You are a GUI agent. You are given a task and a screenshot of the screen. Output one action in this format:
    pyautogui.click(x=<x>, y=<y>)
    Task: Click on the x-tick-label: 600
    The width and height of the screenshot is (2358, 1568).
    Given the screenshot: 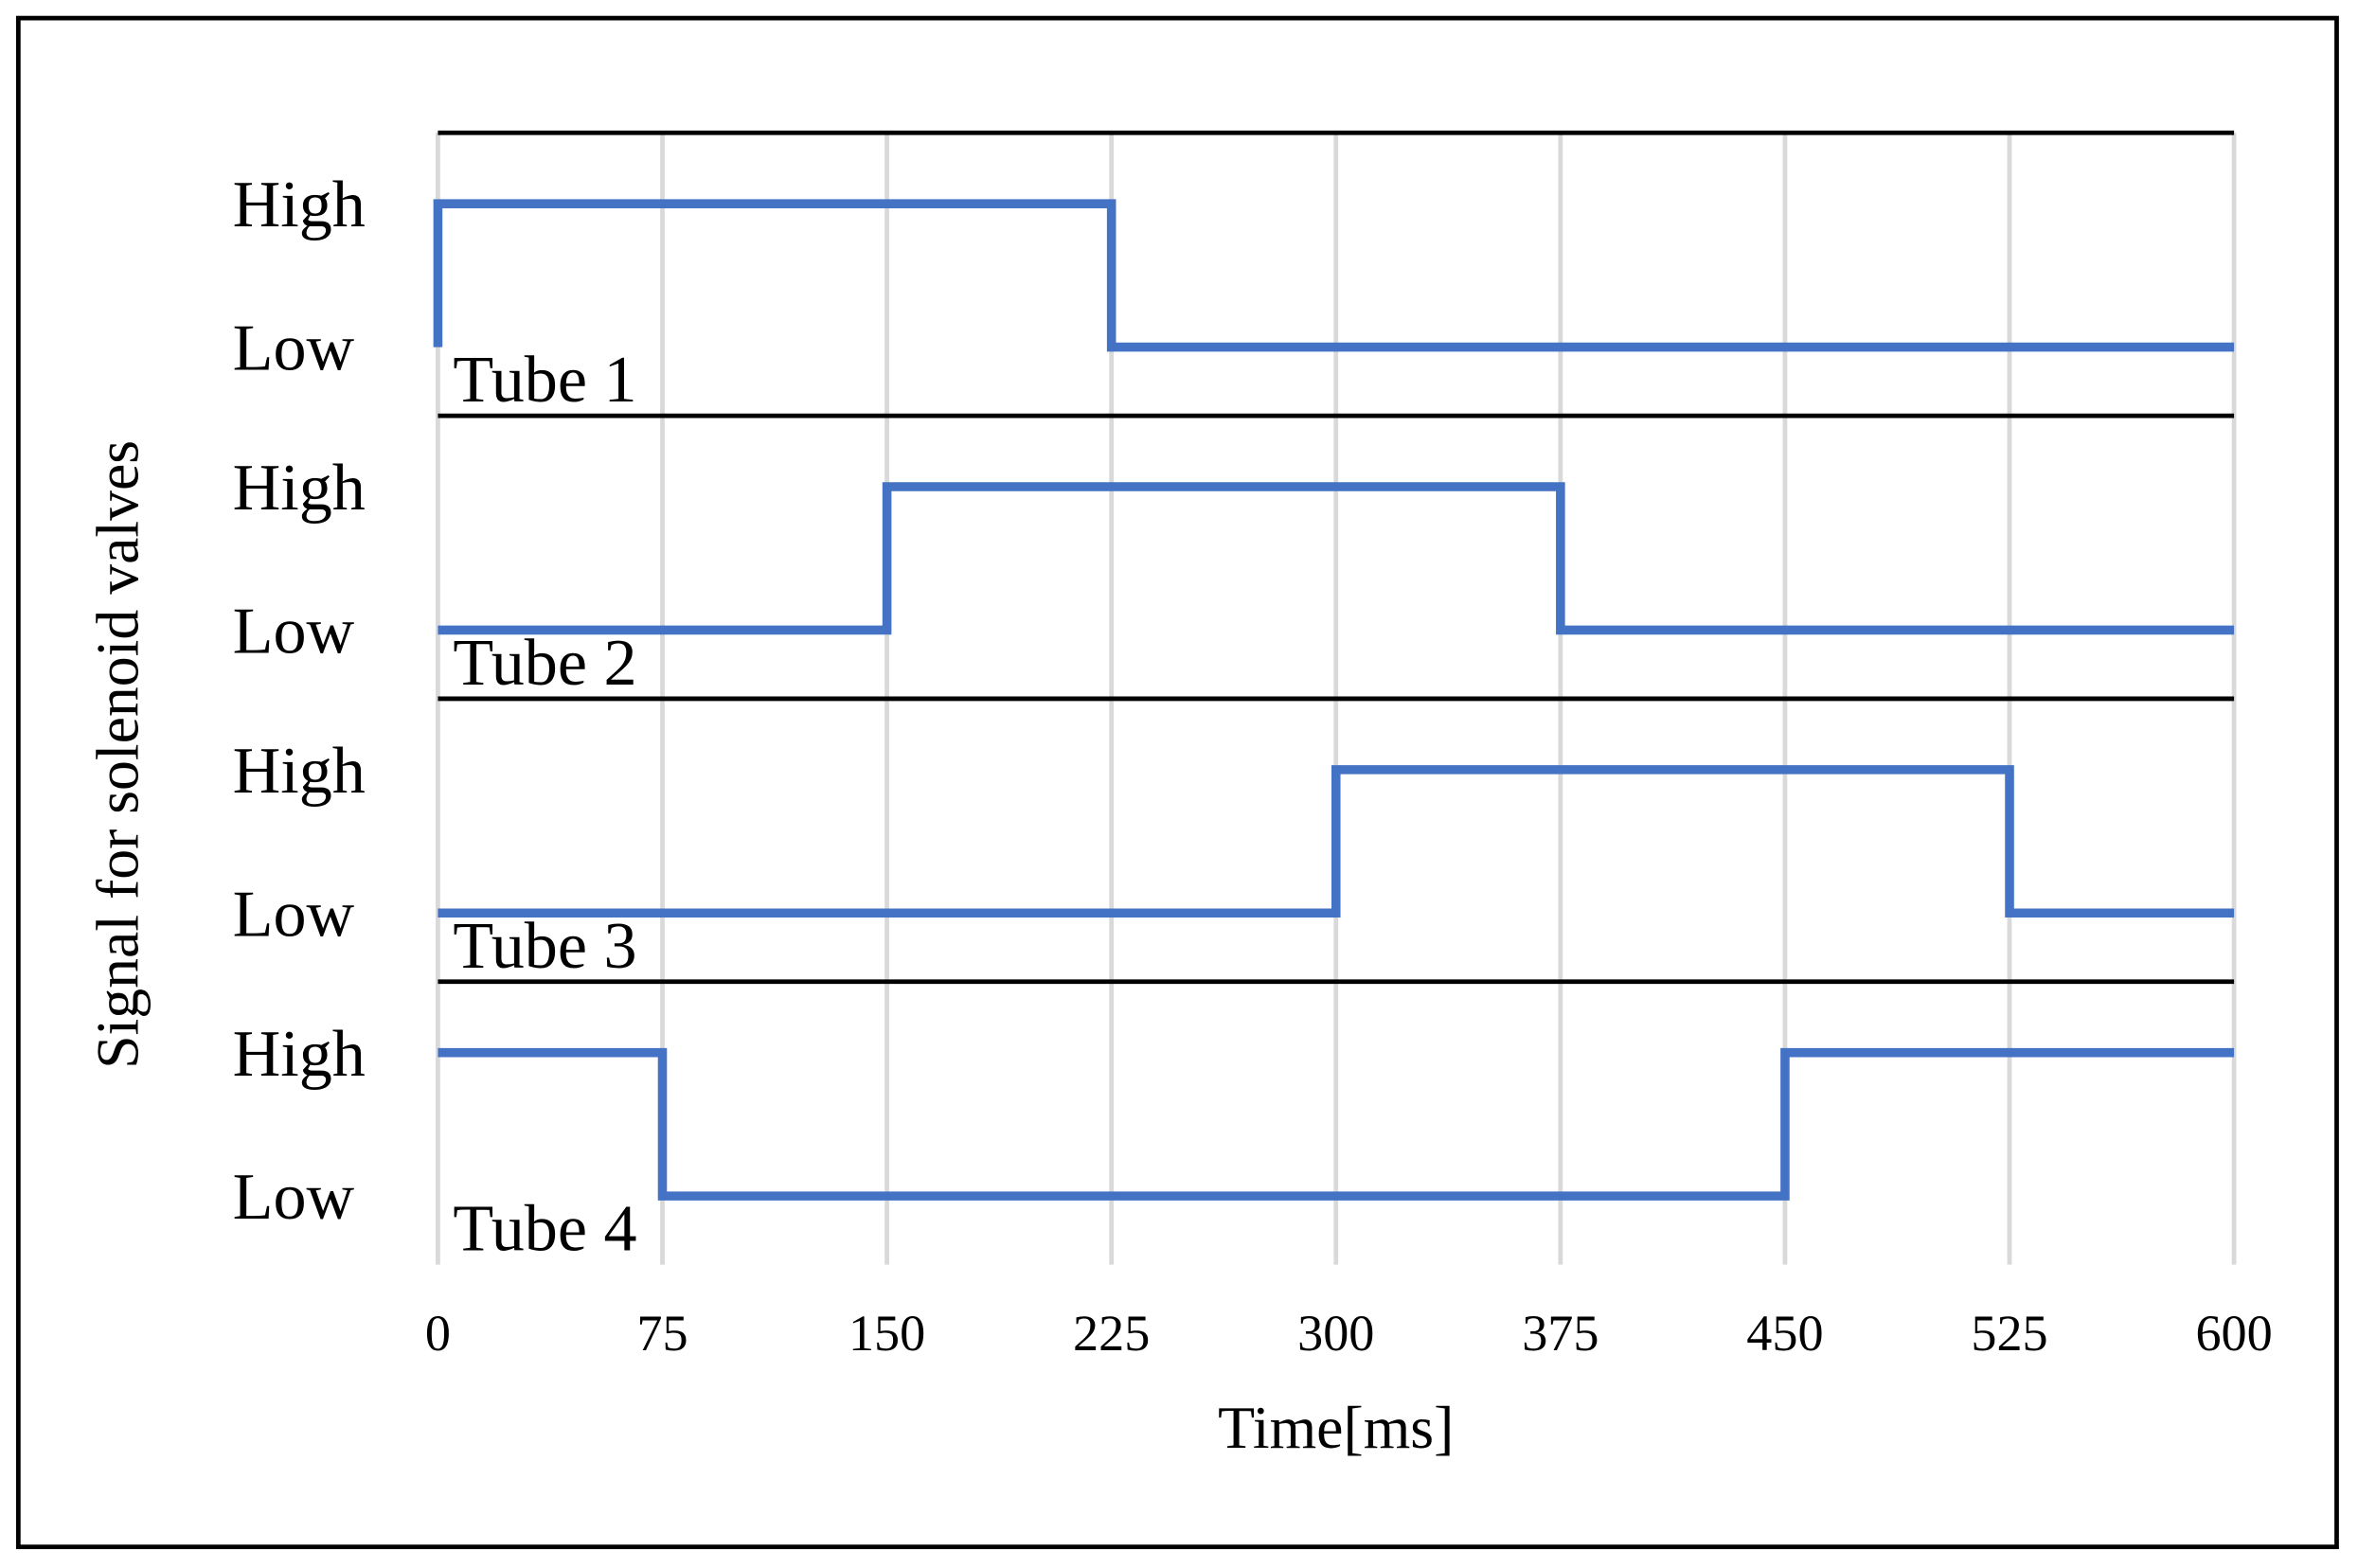 What is the action you would take?
    pyautogui.click(x=2233, y=1333)
    